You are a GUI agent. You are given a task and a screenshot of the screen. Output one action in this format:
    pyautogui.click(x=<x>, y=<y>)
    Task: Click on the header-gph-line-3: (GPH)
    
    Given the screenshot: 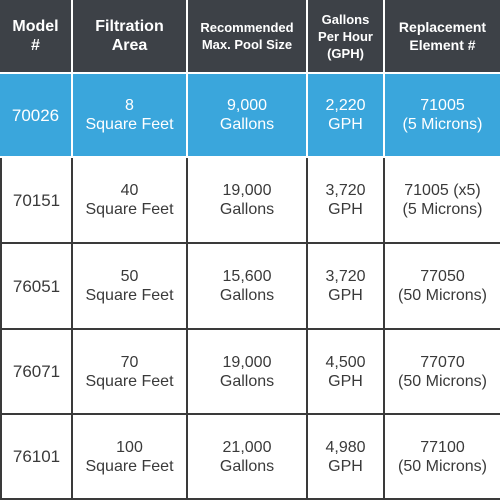 What is the action you would take?
    pyautogui.click(x=345, y=53)
    